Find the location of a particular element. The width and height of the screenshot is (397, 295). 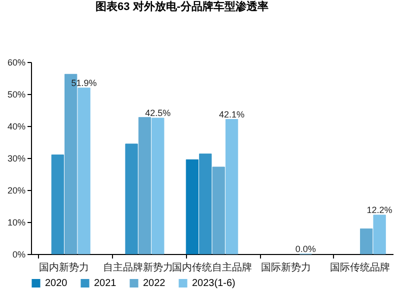

data-label: 12.2% is located at coordinates (379, 209).